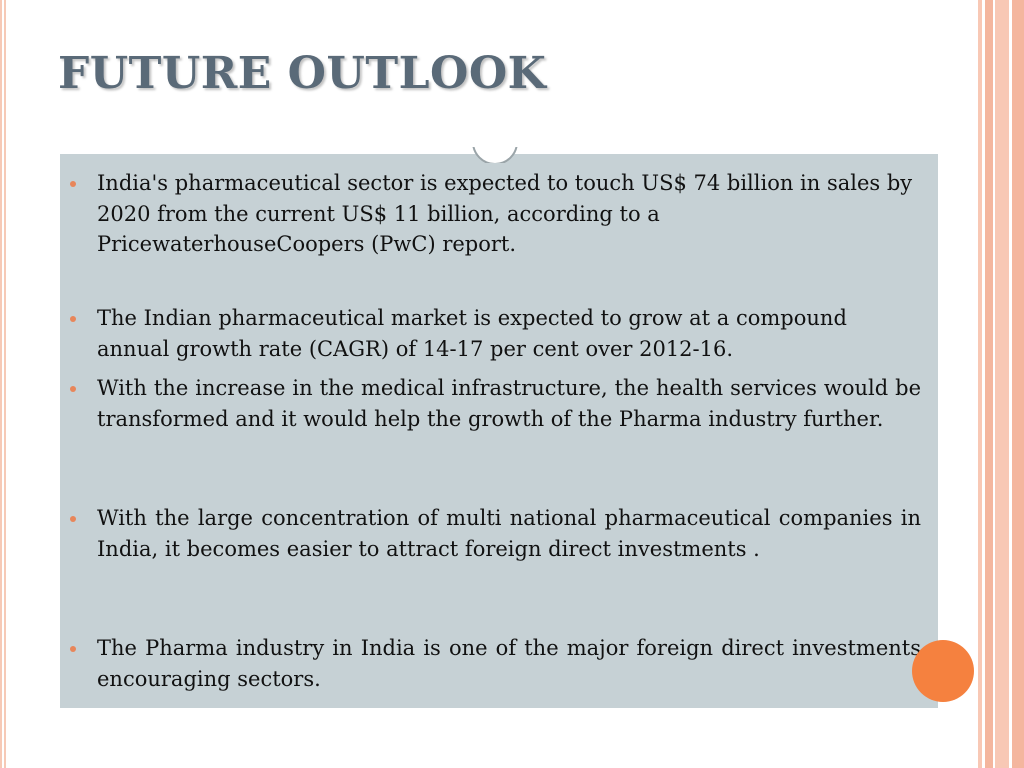  Describe the element at coordinates (1001, 384) in the screenshot. I see `right-stripes-decoration` at that location.